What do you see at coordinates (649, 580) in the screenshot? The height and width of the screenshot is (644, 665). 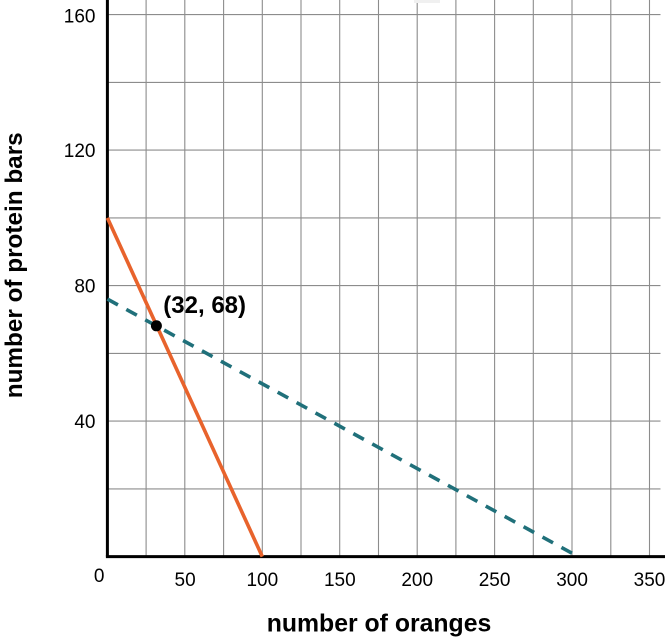 I see `svg-text: 350` at bounding box center [649, 580].